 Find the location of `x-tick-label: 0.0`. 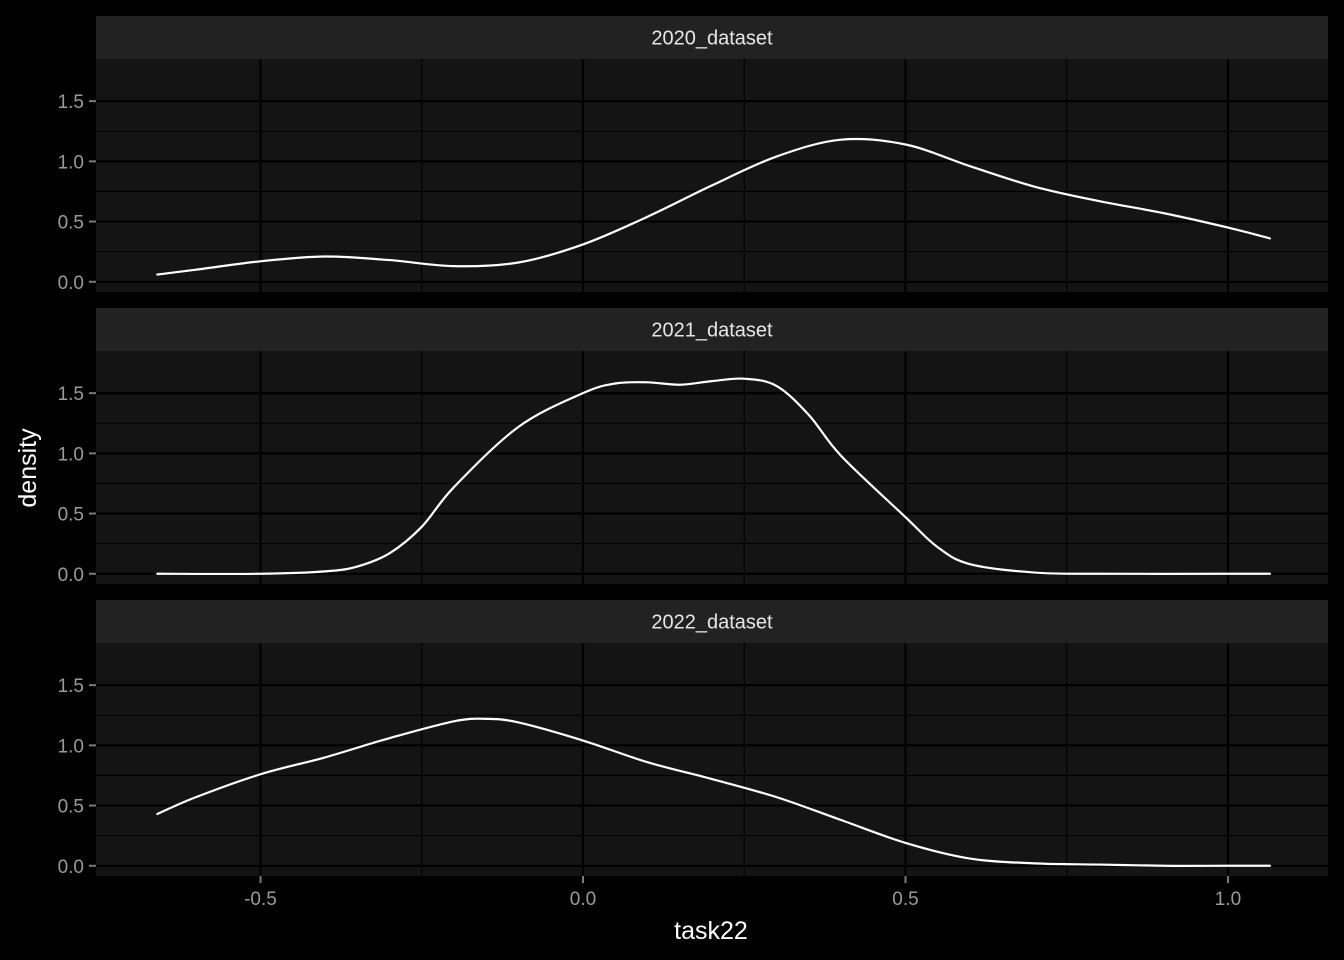

x-tick-label: 0.0 is located at coordinates (583, 899).